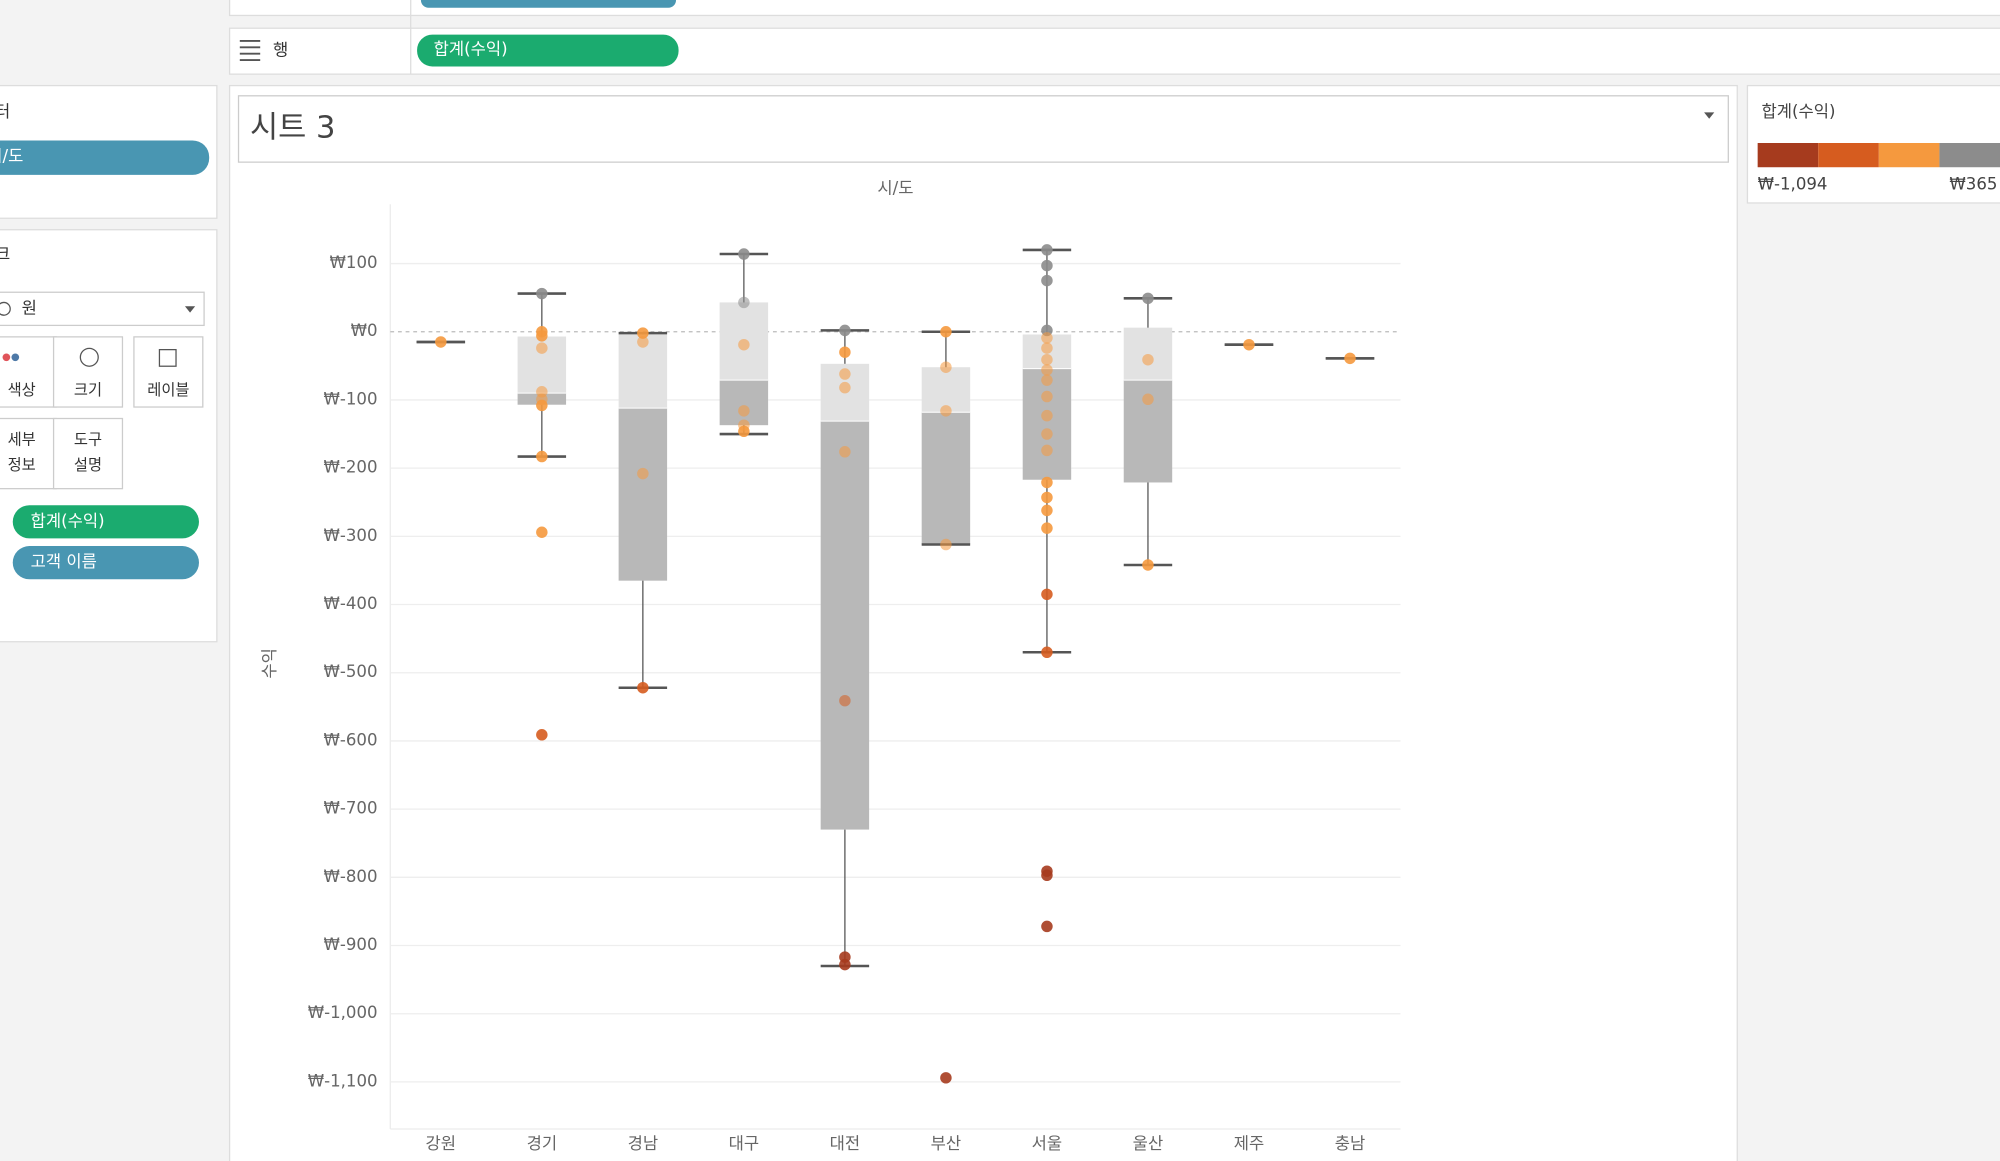 The height and width of the screenshot is (1161, 2000). What do you see at coordinates (1249, 1143) in the screenshot?
I see `x-tick-label: 제주` at bounding box center [1249, 1143].